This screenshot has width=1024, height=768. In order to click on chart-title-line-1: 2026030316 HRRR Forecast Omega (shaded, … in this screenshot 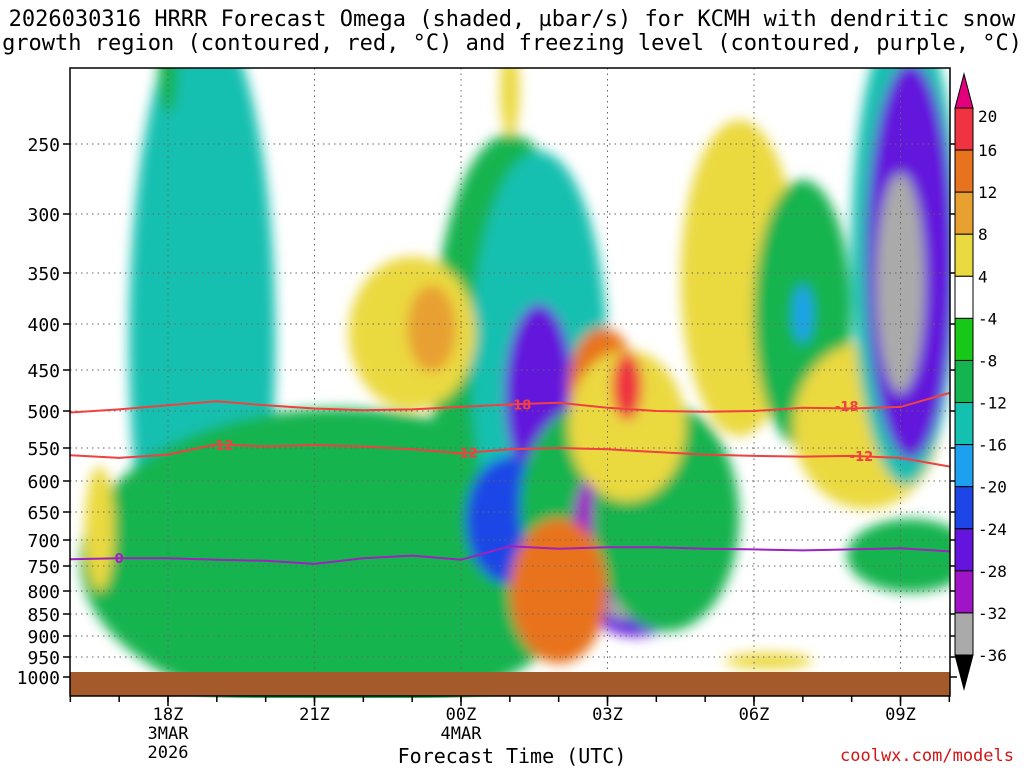, I will do `click(512, 19)`.